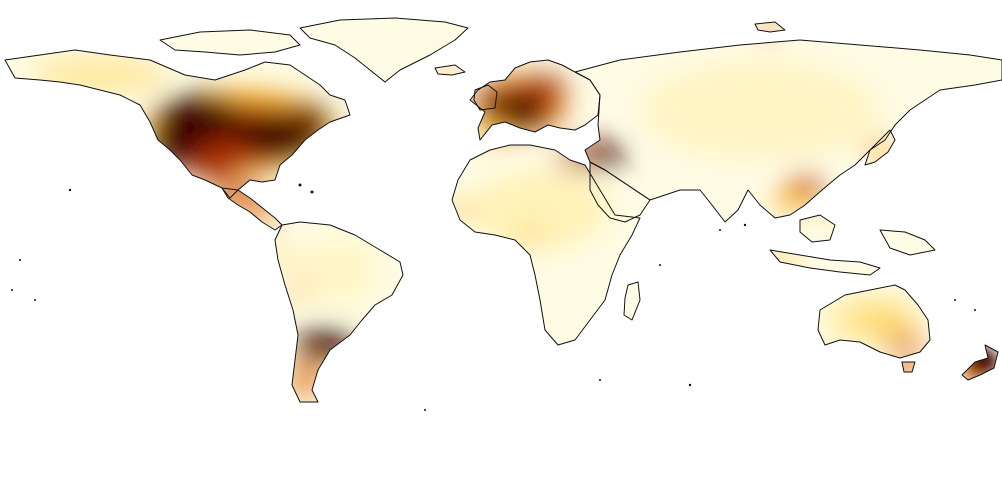 This screenshot has width=1002, height=501. What do you see at coordinates (908, 367) in the screenshot?
I see `coast-tasmania` at bounding box center [908, 367].